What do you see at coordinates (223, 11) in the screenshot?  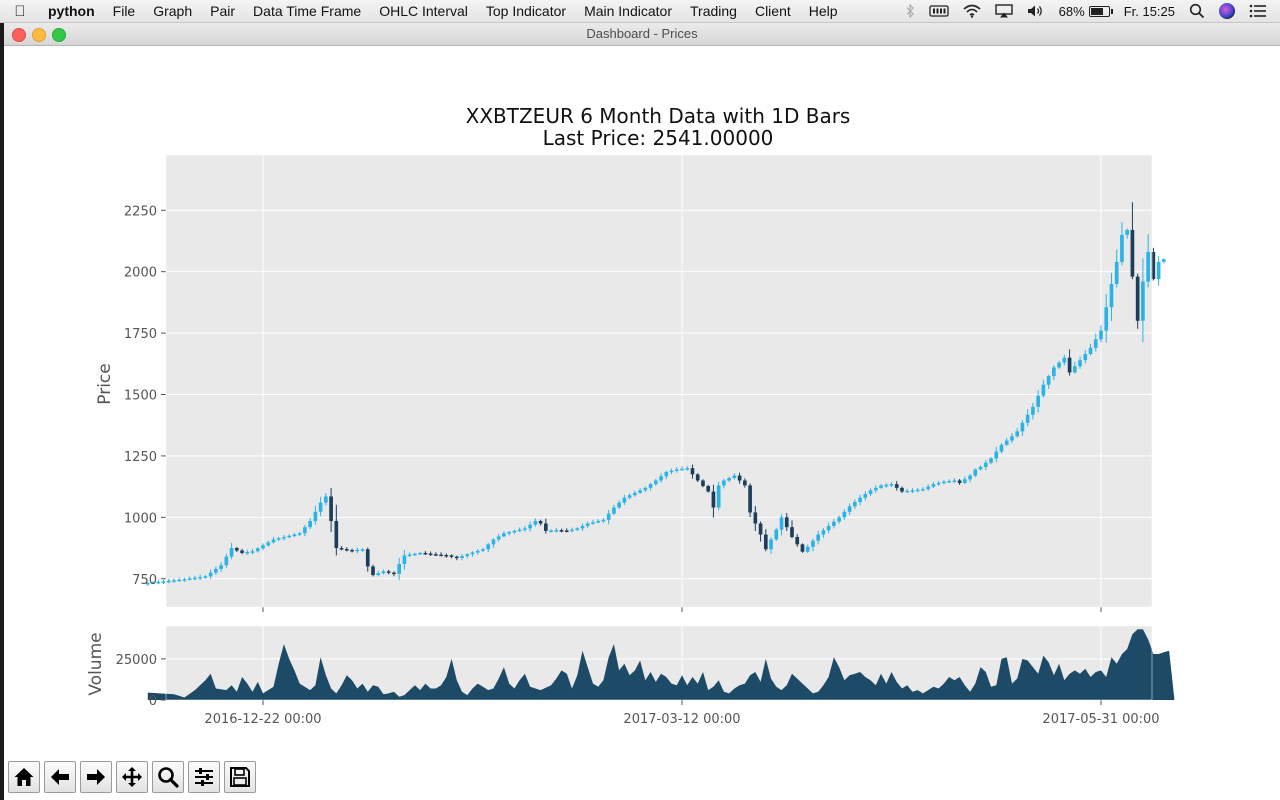 I see `menu-pair: Pair` at bounding box center [223, 11].